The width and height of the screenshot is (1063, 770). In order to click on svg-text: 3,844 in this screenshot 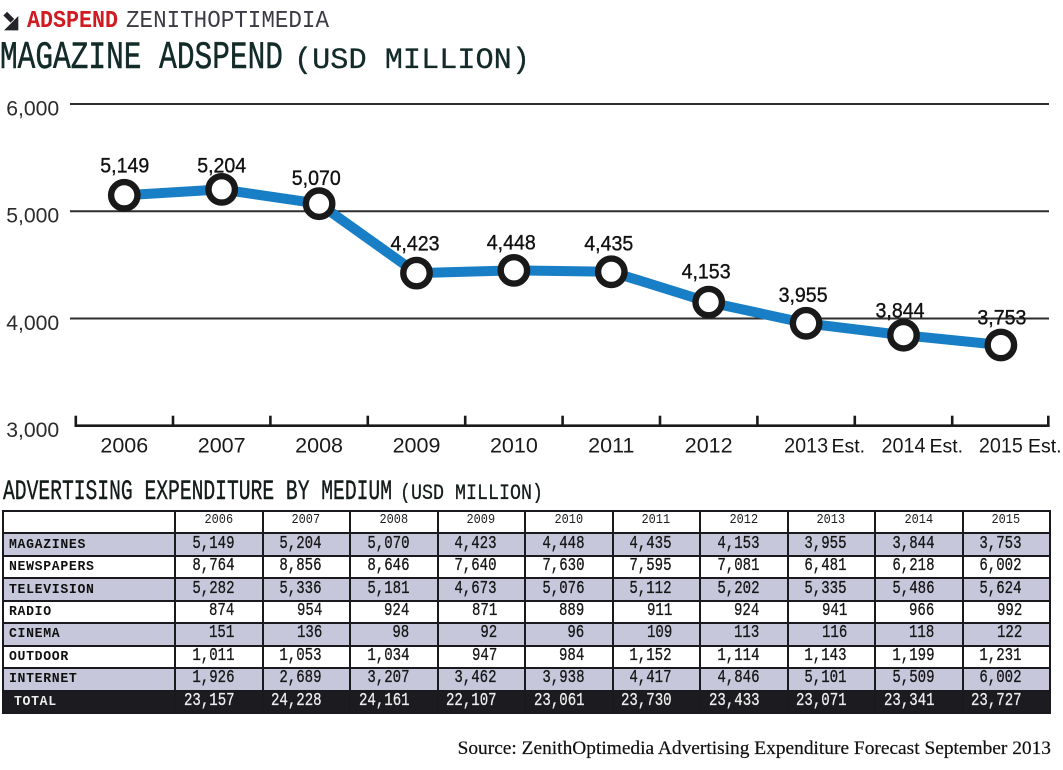, I will do `click(900, 311)`.